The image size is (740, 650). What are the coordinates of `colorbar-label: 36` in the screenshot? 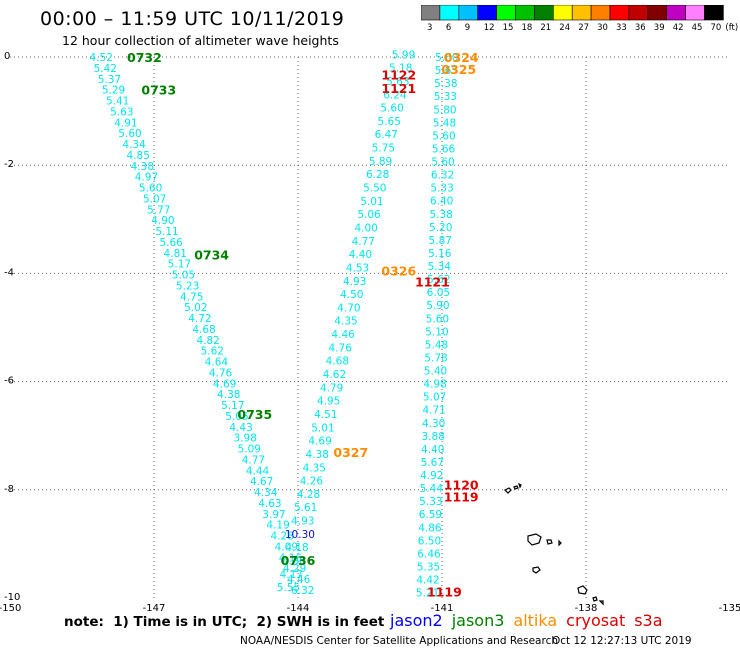 It's located at (640, 28).